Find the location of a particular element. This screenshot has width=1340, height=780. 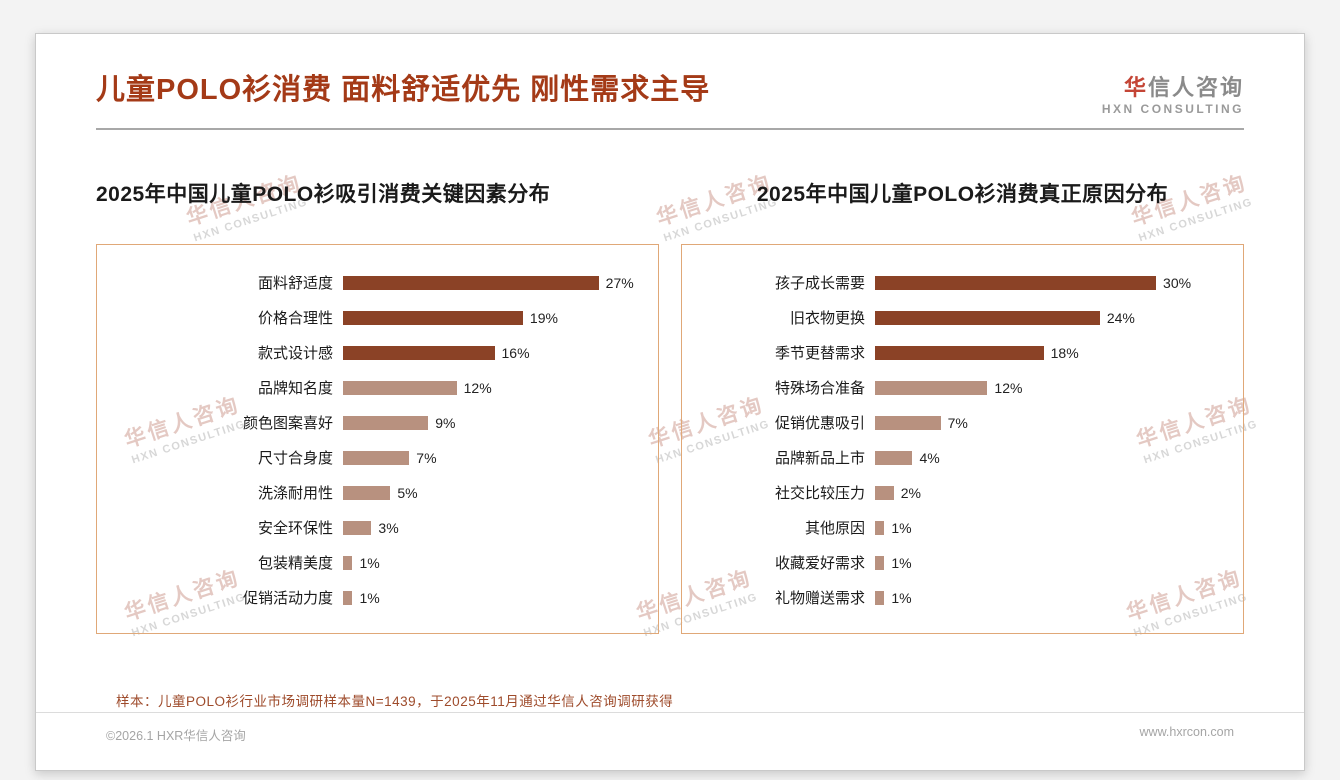

bar-category-label: 品牌新品上市 is located at coordinates (819, 459).